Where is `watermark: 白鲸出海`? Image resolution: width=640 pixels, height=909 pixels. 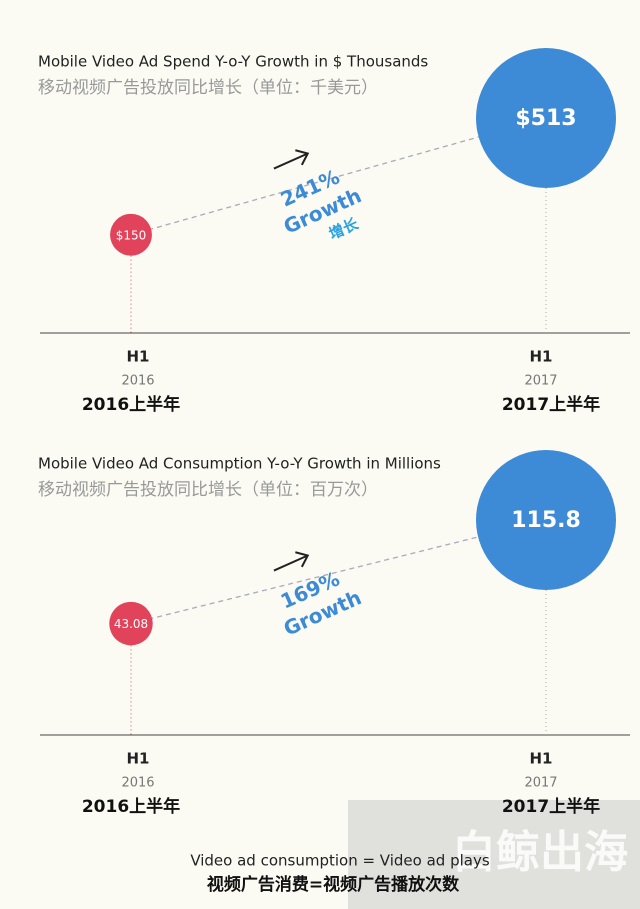 watermark: 白鲸出海 is located at coordinates (540, 852).